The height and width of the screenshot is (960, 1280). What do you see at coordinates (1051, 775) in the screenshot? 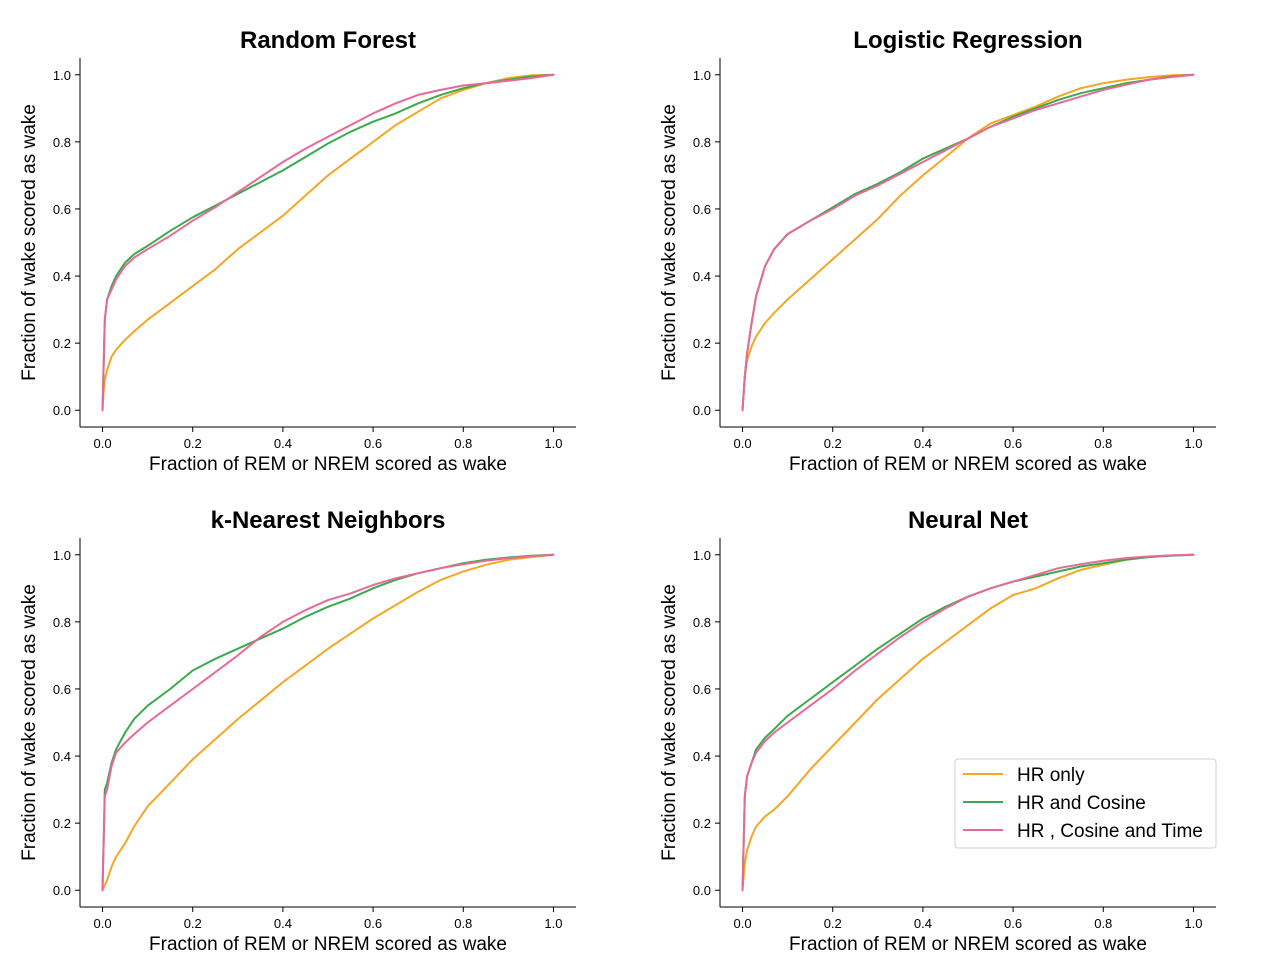
I see `legend-label: HR only` at bounding box center [1051, 775].